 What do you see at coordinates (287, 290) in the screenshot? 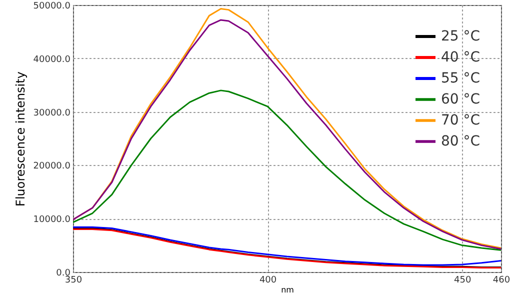
I see `x-axis-title: nm` at bounding box center [287, 290].